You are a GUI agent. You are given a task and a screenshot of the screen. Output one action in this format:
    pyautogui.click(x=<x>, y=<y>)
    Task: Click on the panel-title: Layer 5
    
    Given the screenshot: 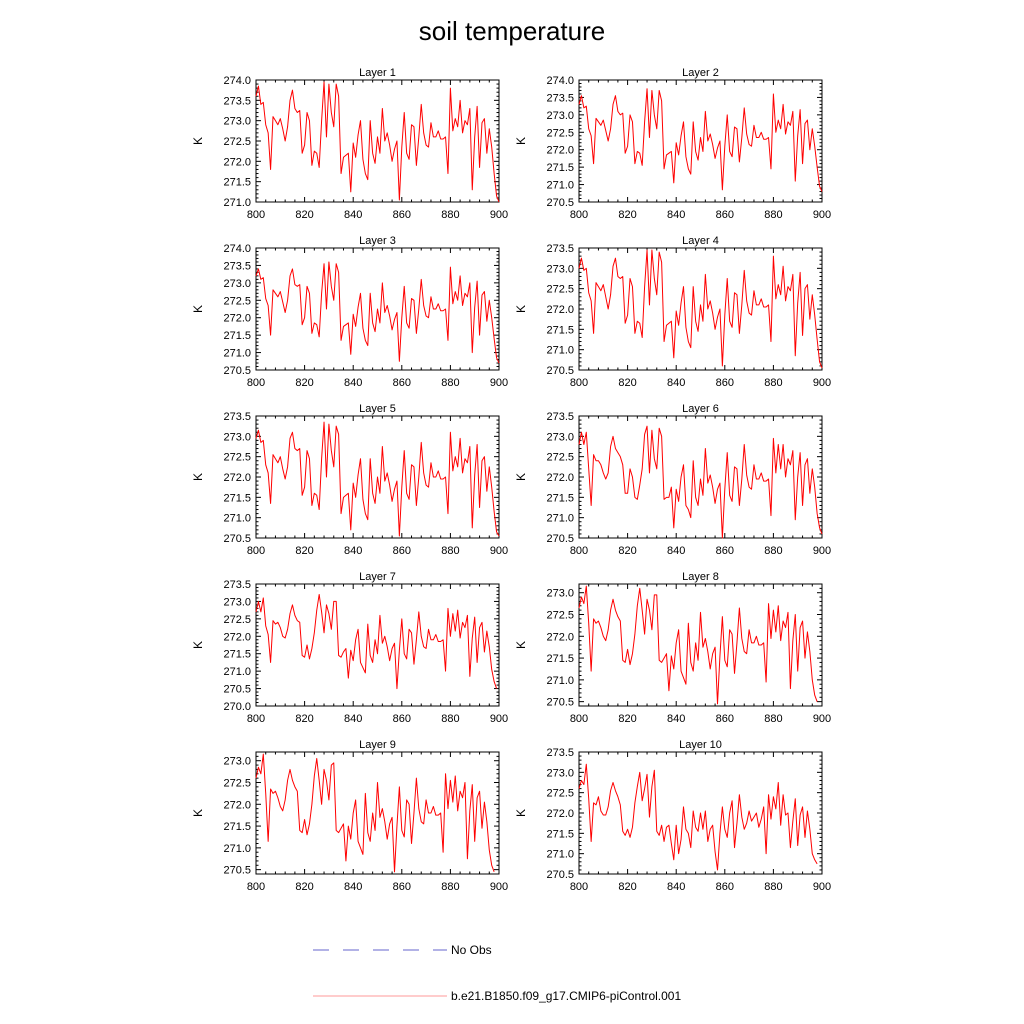 What is the action you would take?
    pyautogui.click(x=377, y=409)
    